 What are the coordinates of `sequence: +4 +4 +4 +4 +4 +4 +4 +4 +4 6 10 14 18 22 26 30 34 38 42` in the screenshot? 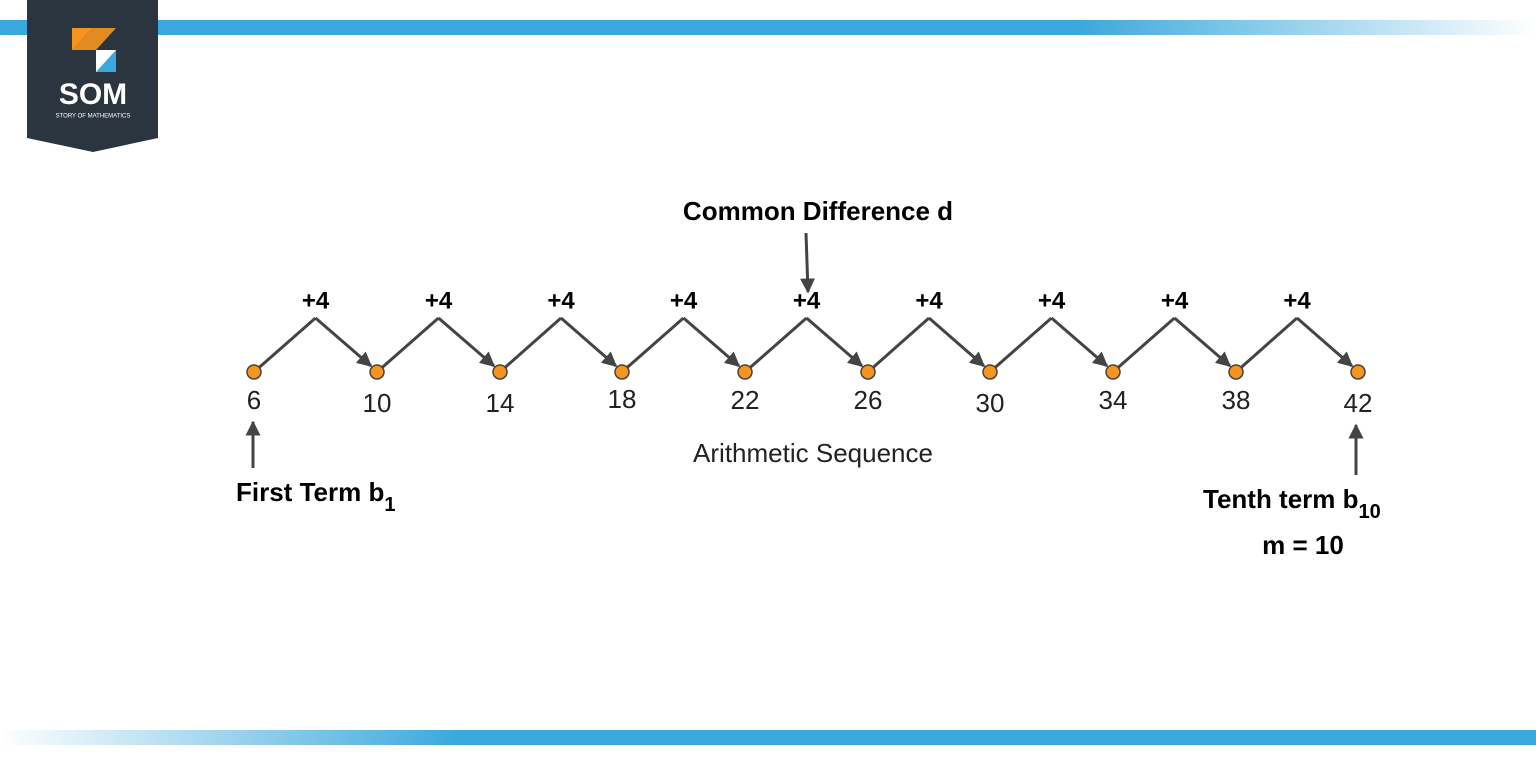 It's located at (809, 352).